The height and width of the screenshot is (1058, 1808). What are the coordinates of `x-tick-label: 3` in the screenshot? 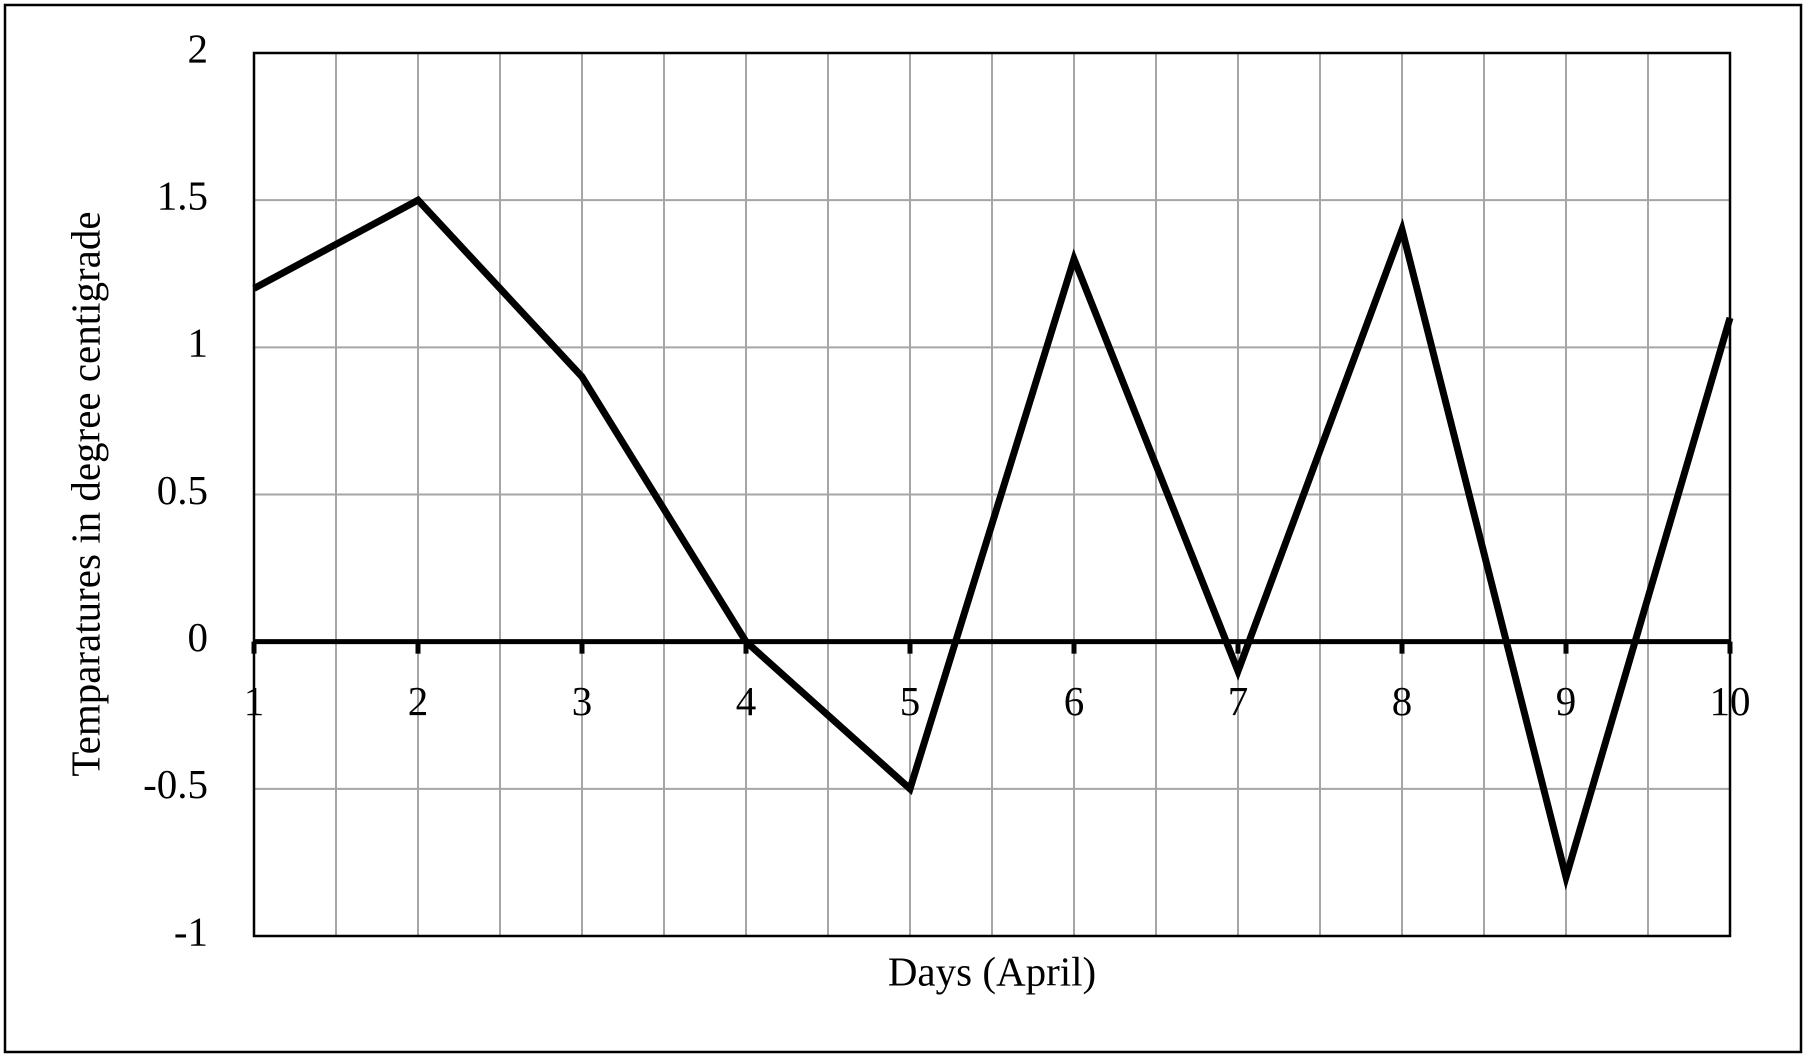 It's located at (582, 701).